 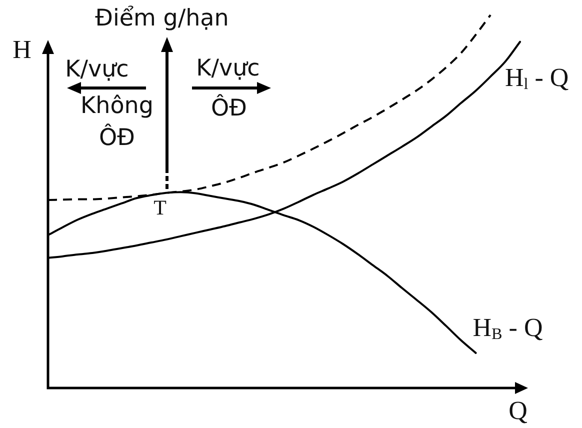 What do you see at coordinates (160, 208) in the screenshot?
I see `annotation: T` at bounding box center [160, 208].